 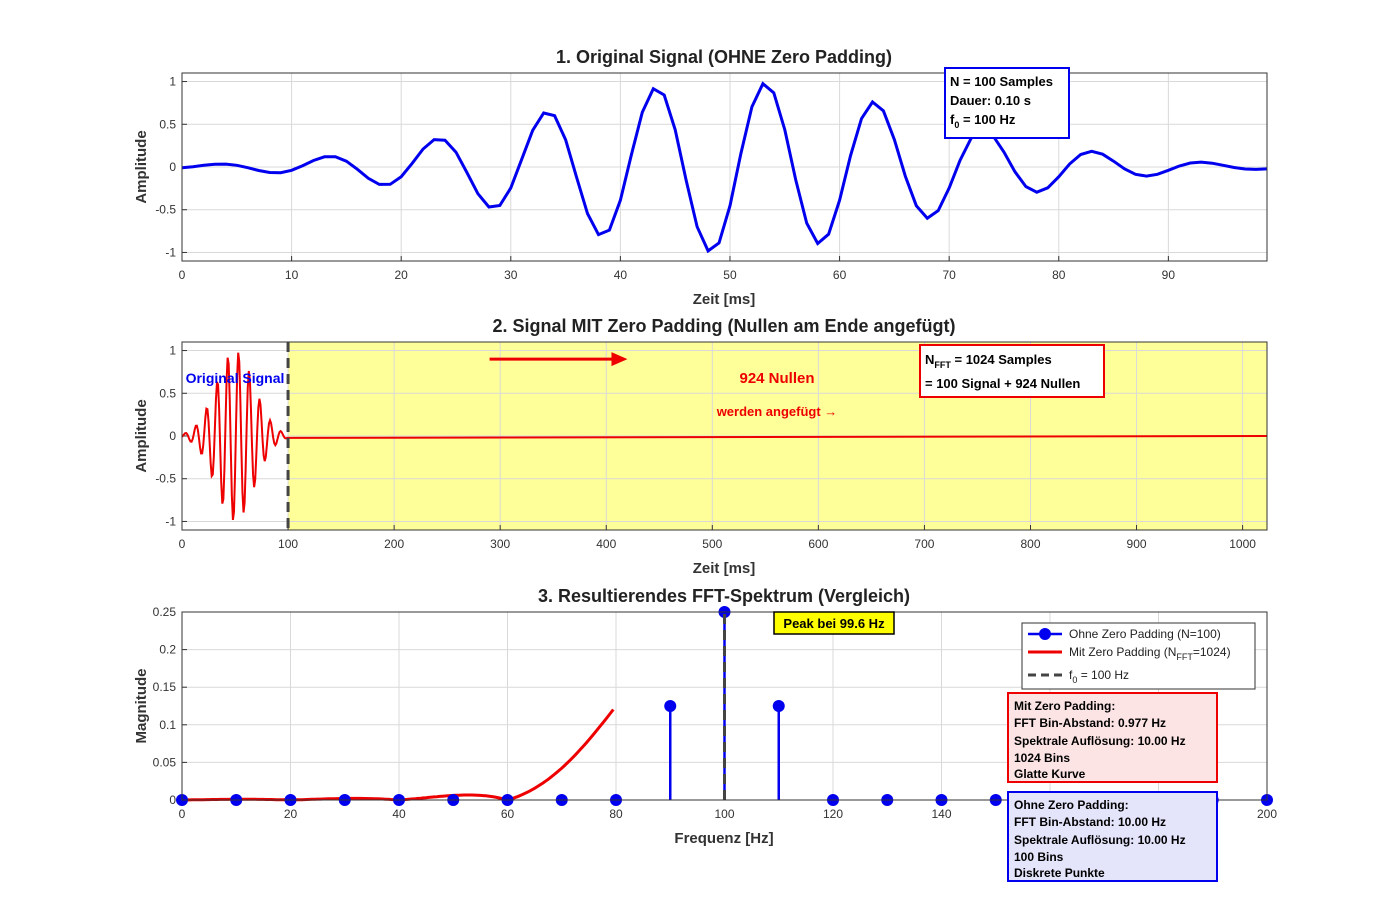 I want to click on info-frequency: f0 = 100 Hz, so click(x=983, y=121).